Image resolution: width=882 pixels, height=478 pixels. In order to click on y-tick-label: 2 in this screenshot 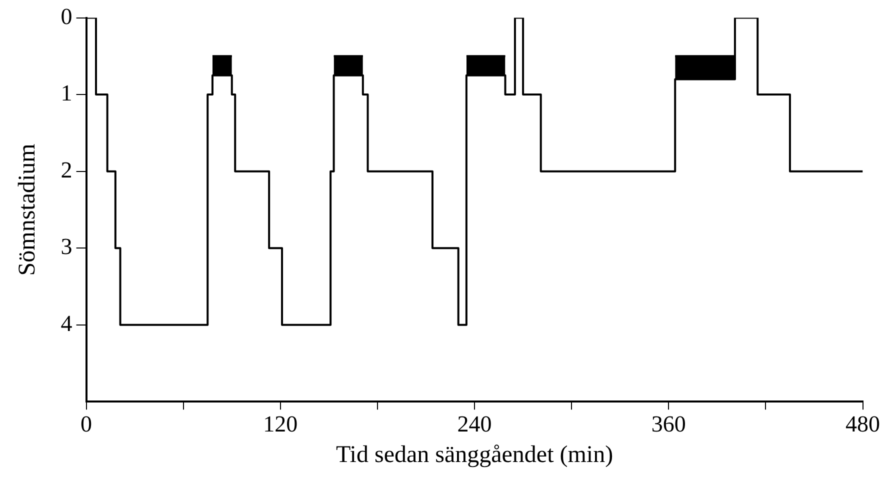, I will do `click(66, 169)`.